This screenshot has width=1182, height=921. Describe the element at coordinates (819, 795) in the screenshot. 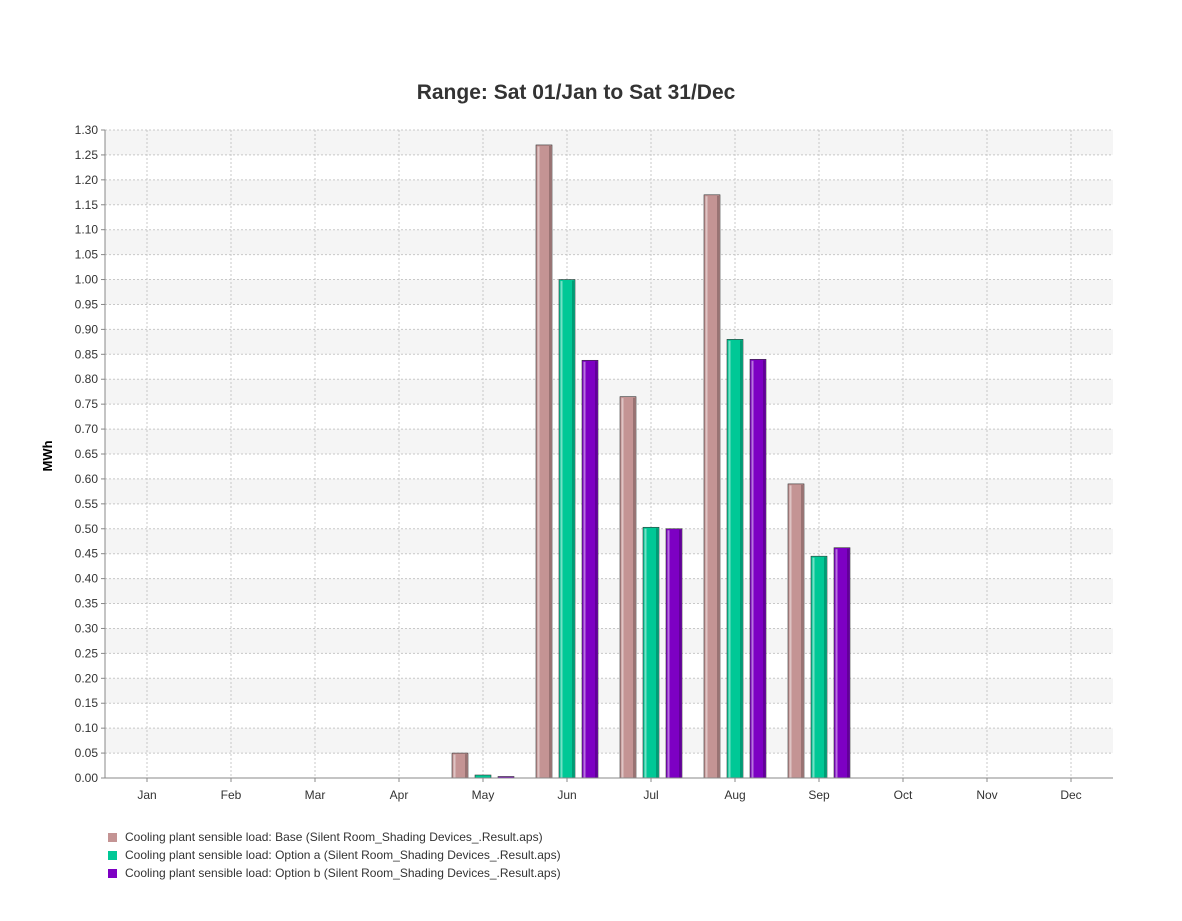

I see `x-tick-label: Sep` at that location.